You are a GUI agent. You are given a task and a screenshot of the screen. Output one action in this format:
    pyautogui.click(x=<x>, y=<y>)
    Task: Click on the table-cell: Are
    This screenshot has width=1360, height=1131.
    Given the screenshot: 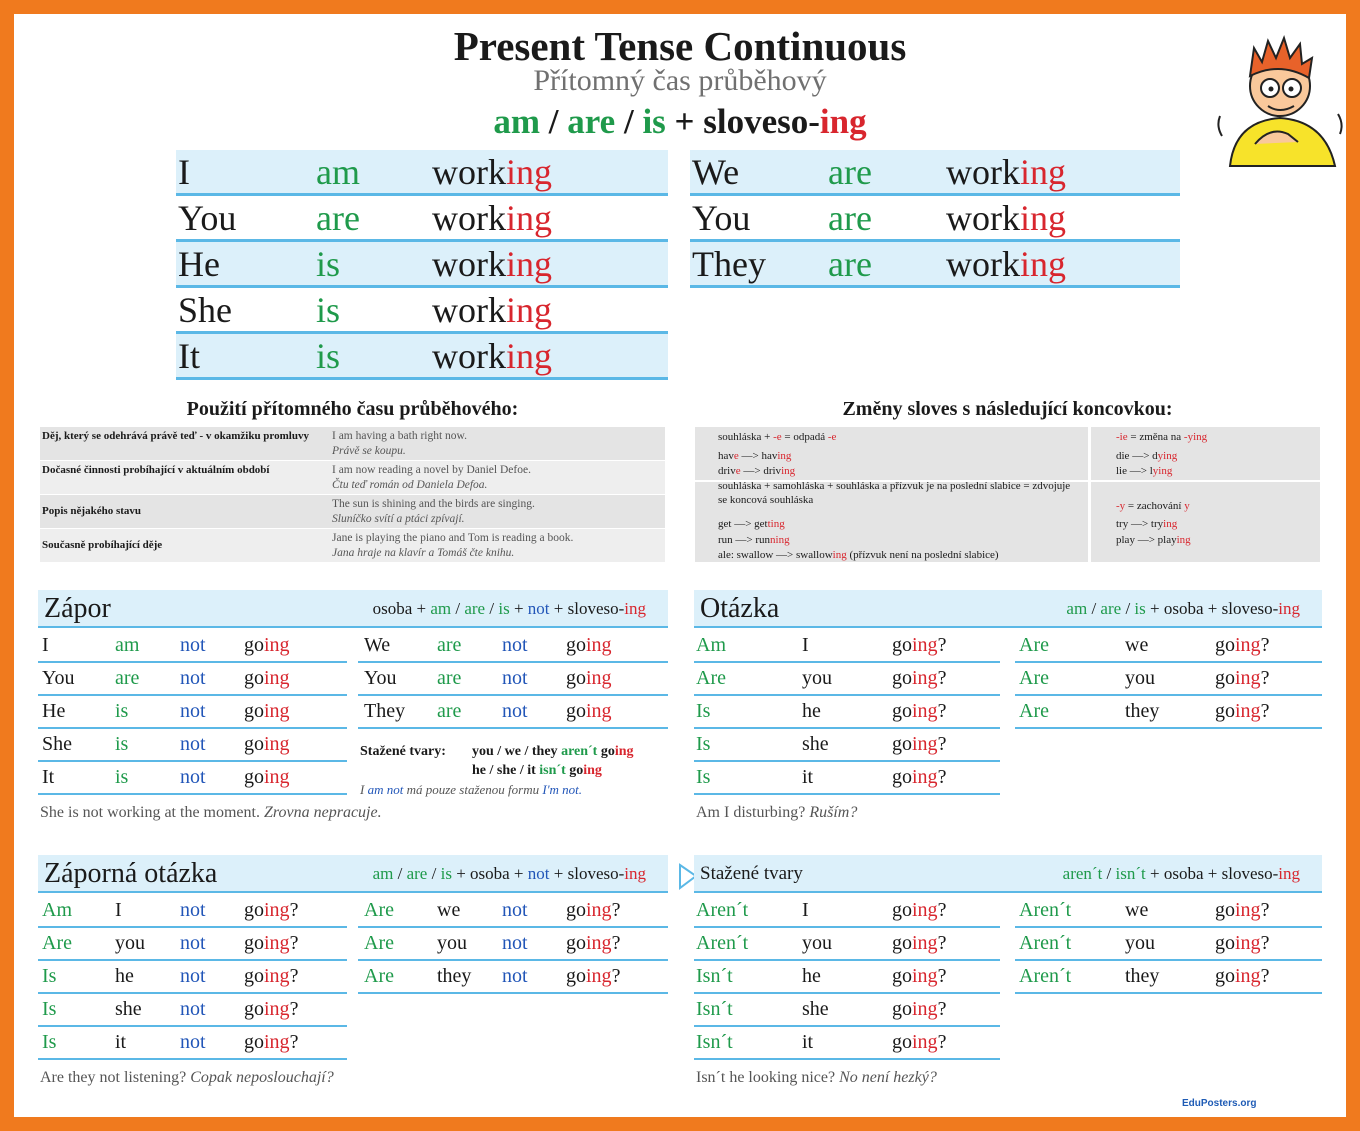 What is the action you would take?
    pyautogui.click(x=711, y=678)
    